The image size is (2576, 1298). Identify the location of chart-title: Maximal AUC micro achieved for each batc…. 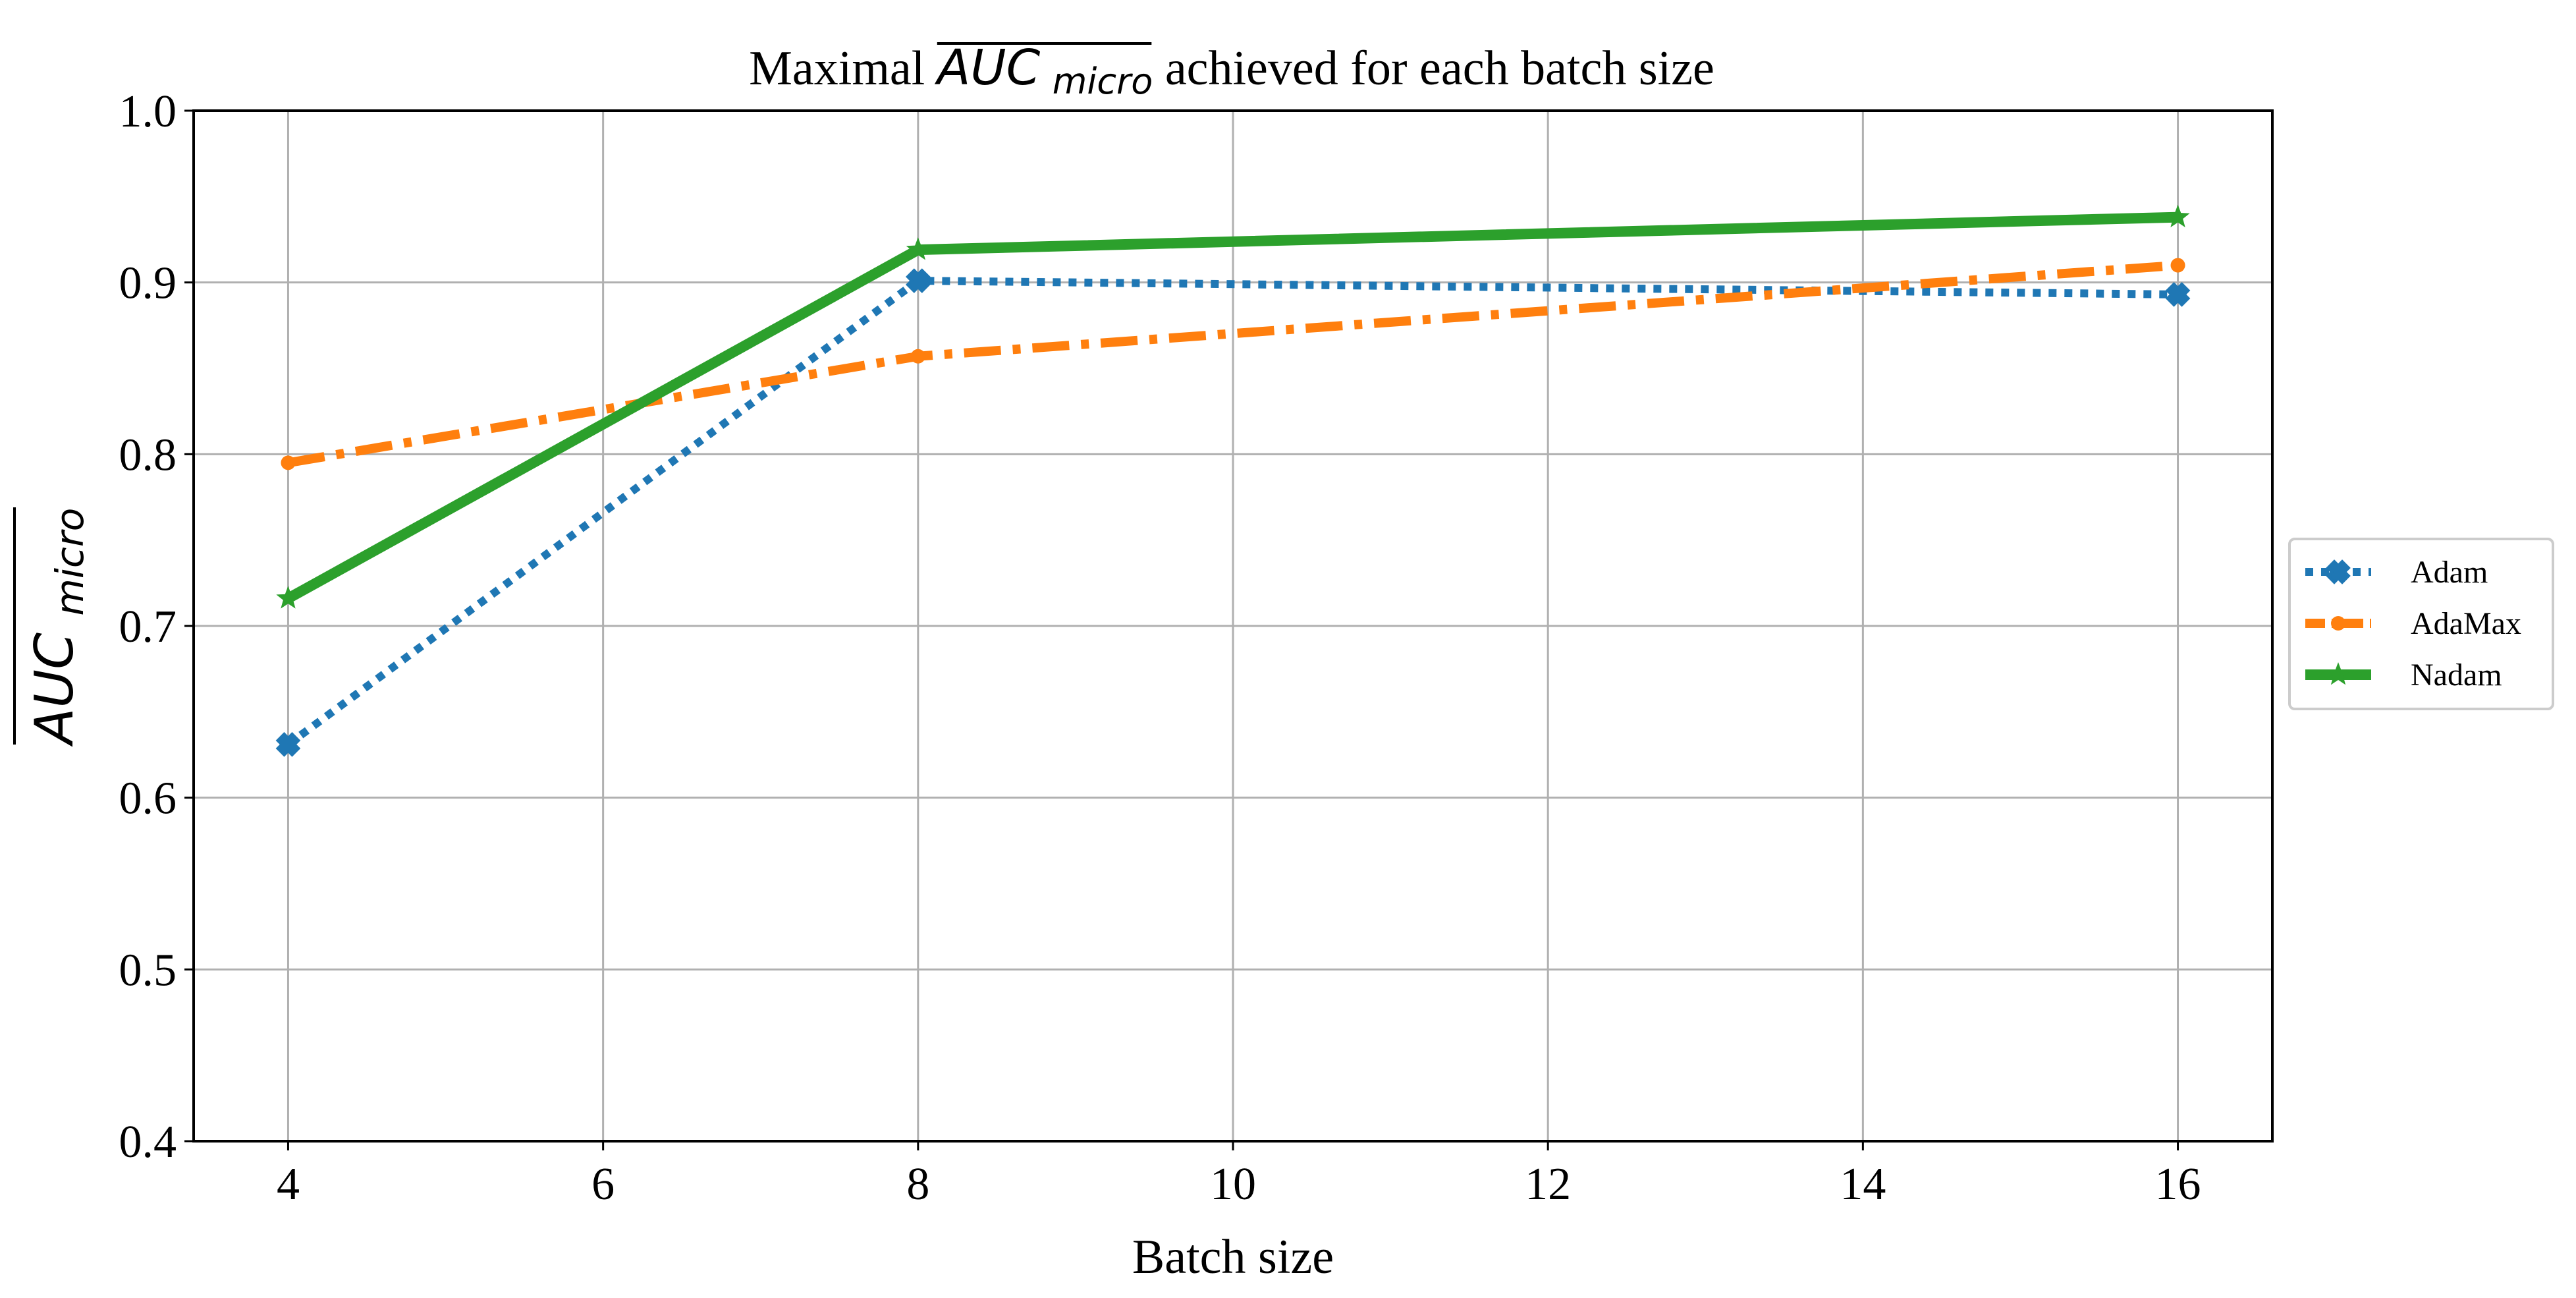
(1231, 72).